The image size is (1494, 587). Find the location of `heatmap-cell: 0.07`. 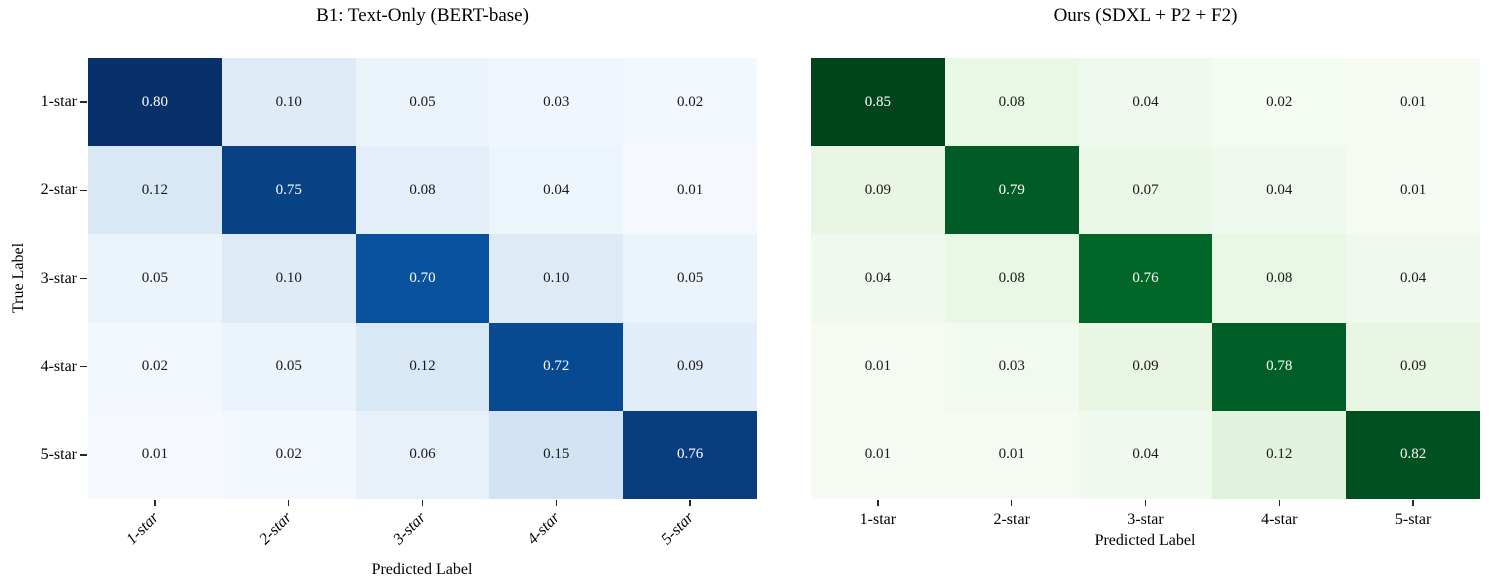

heatmap-cell: 0.07 is located at coordinates (1145, 190).